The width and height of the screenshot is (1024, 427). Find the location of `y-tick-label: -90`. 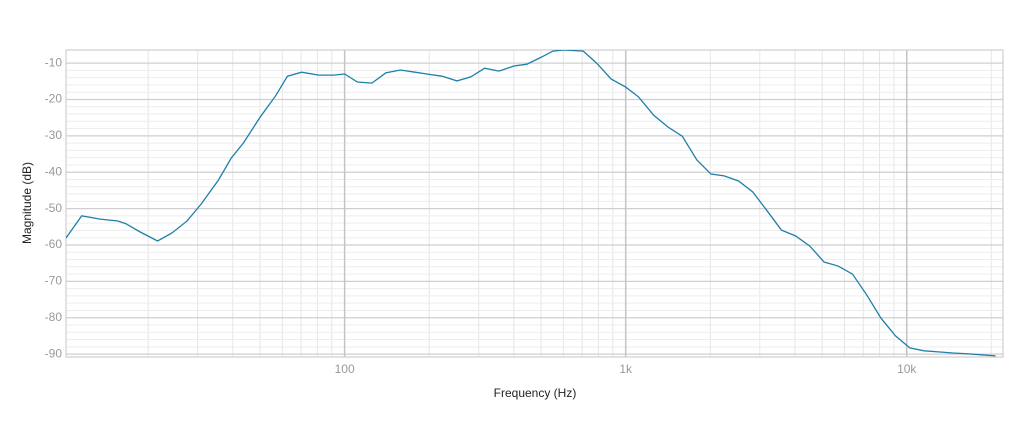

y-tick-label: -90 is located at coordinates (54, 353).